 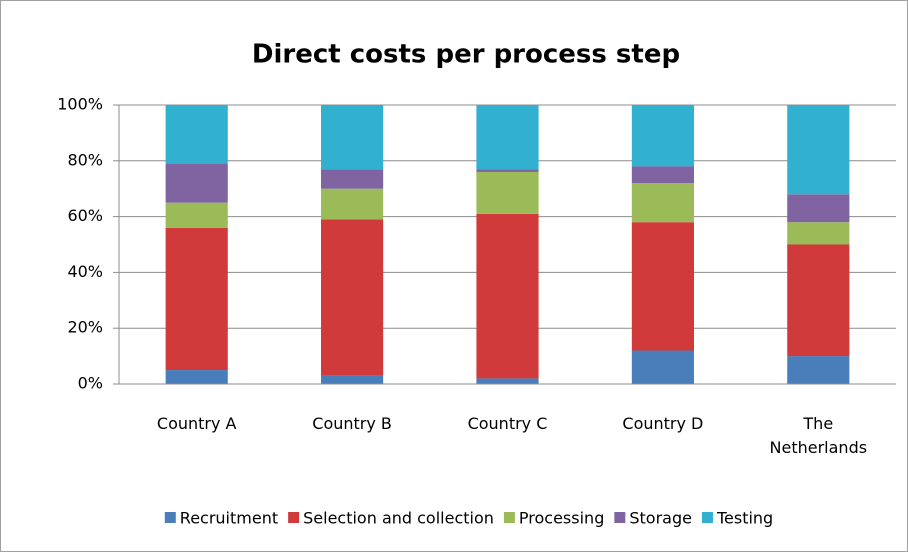 What do you see at coordinates (398, 518) in the screenshot?
I see `legend-label: Selection and collection` at bounding box center [398, 518].